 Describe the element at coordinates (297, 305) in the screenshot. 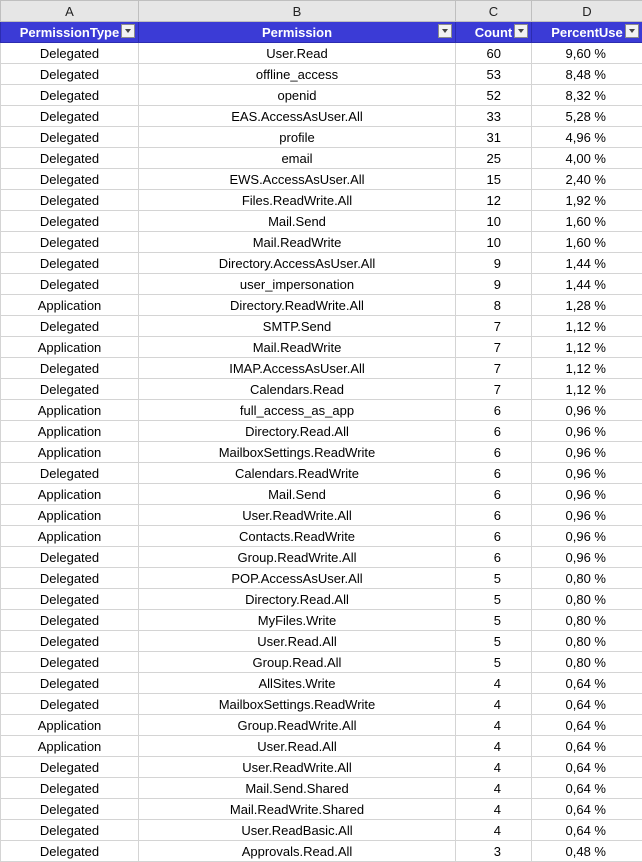

I see `cell-permission: Directory.ReadWrite.All` at that location.